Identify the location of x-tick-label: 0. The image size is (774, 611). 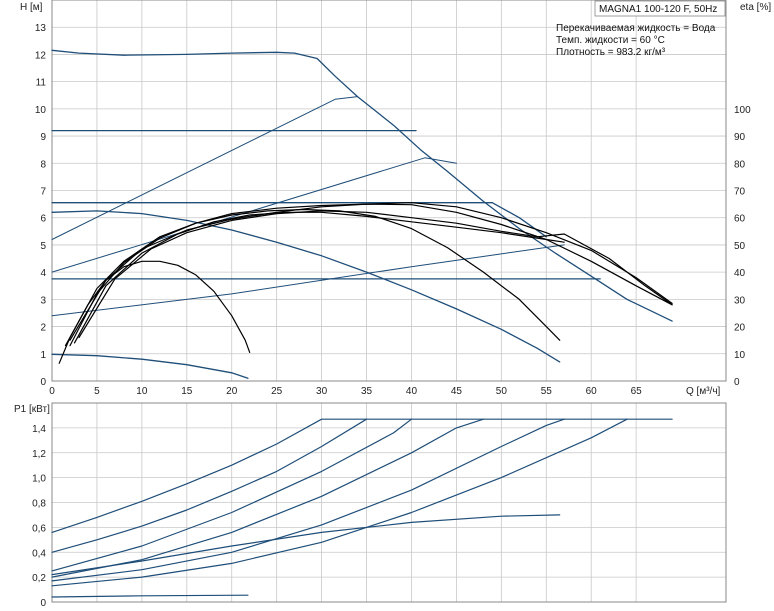
(52, 391).